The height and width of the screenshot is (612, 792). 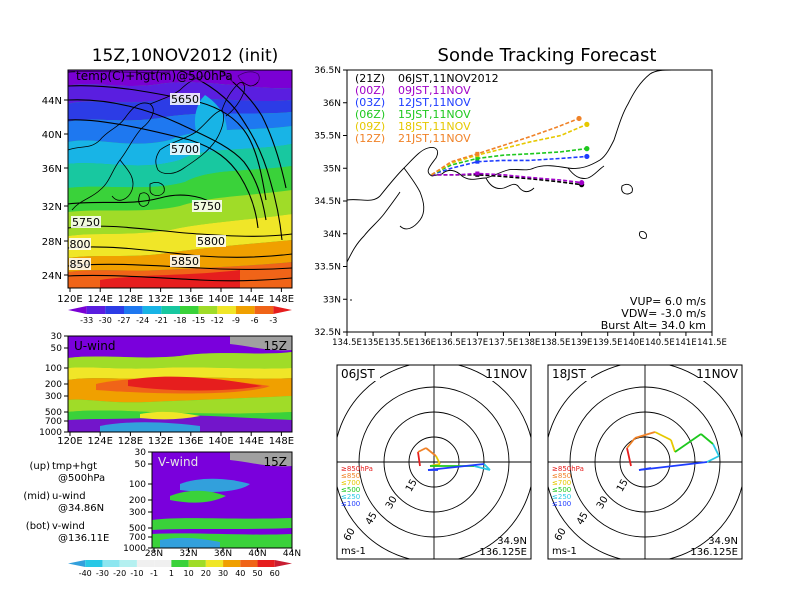 What do you see at coordinates (179, 320) in the screenshot?
I see `colorbar-tick-label: -18` at bounding box center [179, 320].